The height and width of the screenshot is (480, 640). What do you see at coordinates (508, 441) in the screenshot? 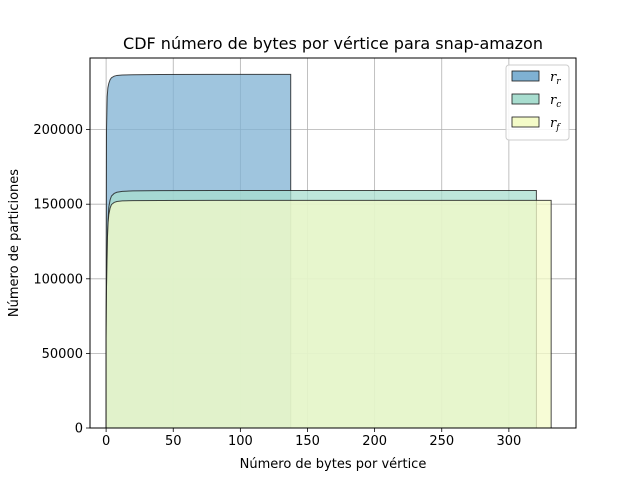
I see `x-tick-label: 300` at bounding box center [508, 441].